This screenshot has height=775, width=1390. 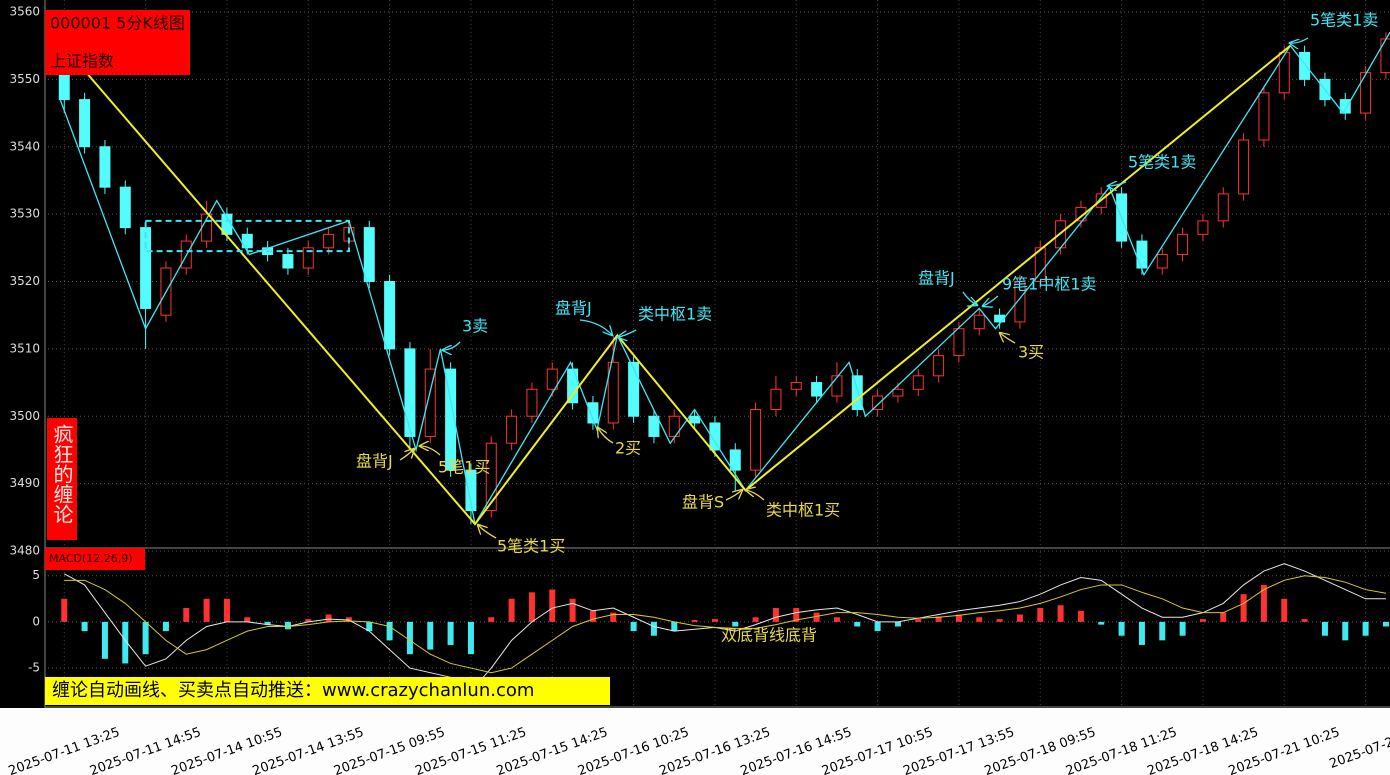 What do you see at coordinates (936, 278) in the screenshot?
I see `annotation: 盘背J` at bounding box center [936, 278].